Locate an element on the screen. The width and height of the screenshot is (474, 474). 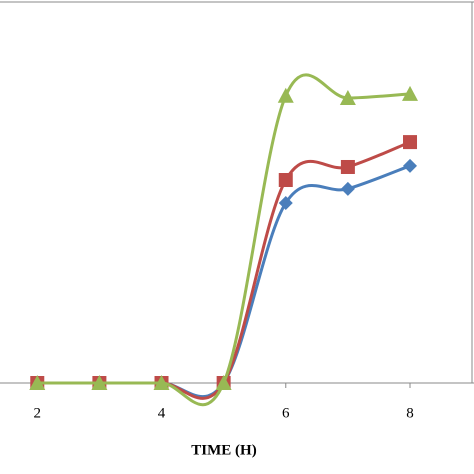
x-axis-title: TIME (H) is located at coordinates (223, 450).